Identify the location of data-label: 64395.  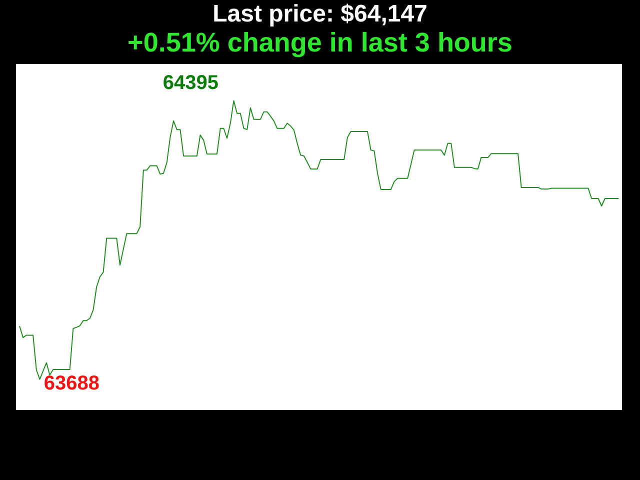
(190, 83).